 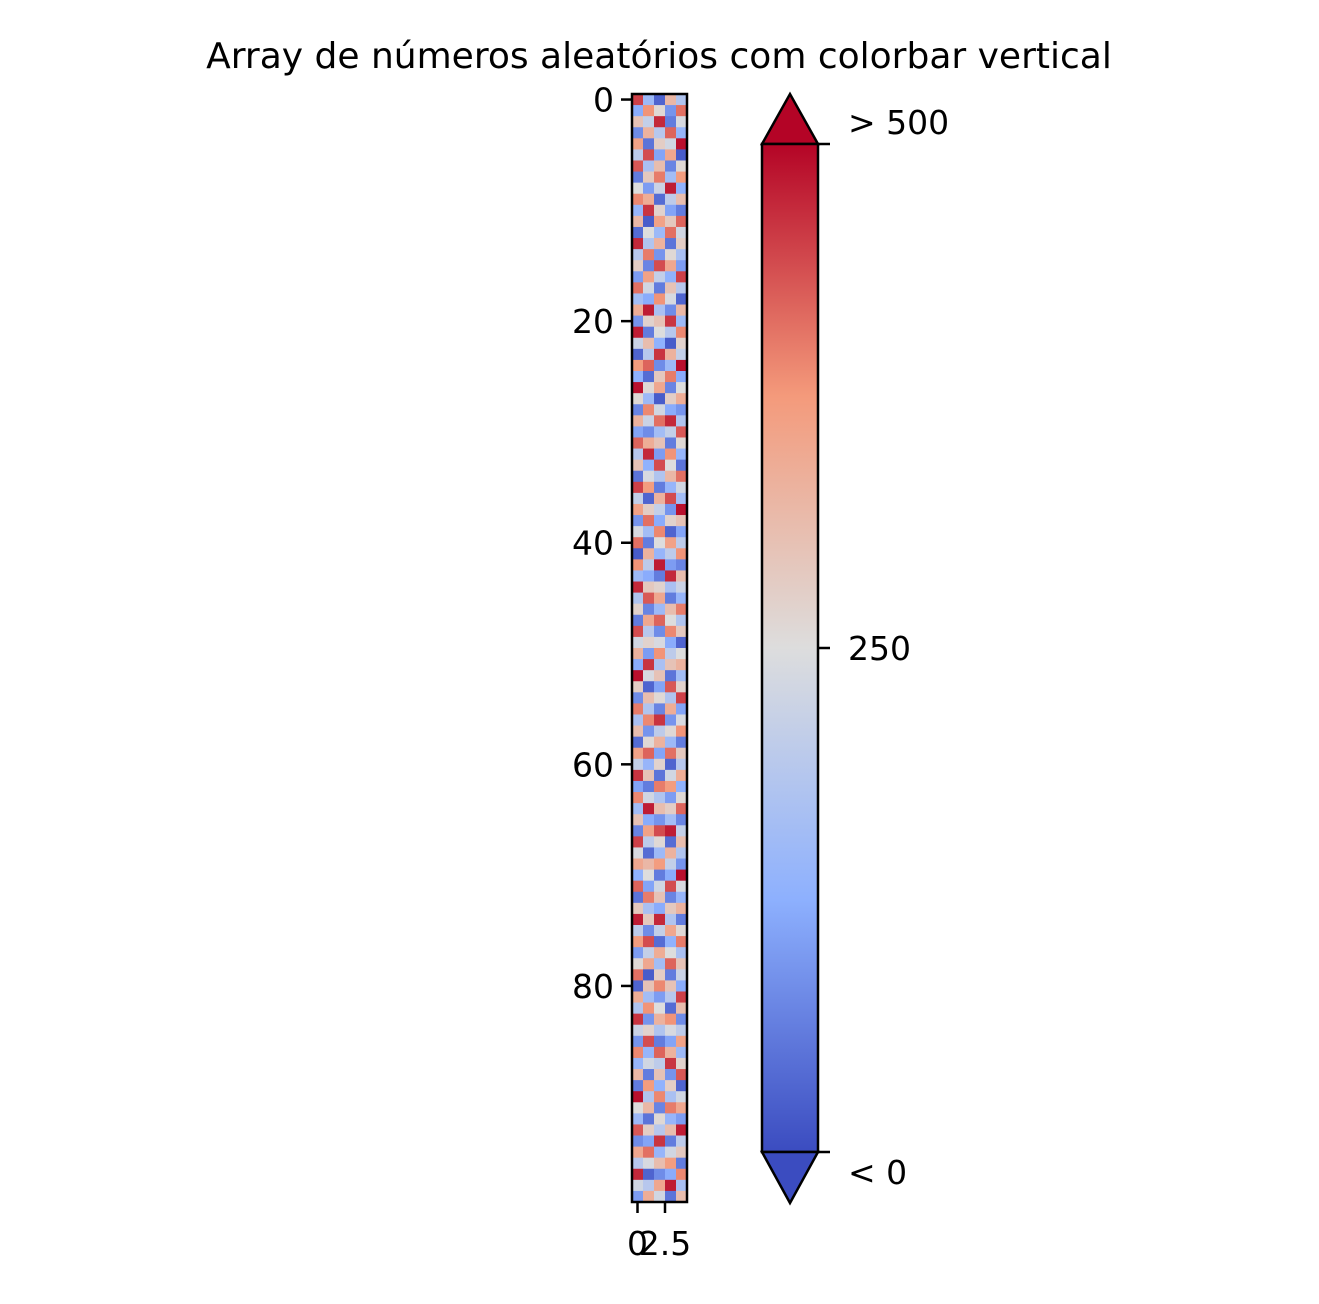 I want to click on x-axis: 02.5, so click(x=659, y=1232).